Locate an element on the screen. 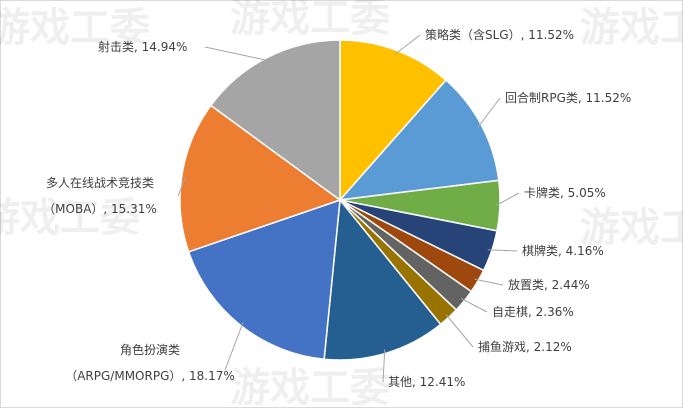  label-line: 卡牌类, 5.05% is located at coordinates (565, 193).